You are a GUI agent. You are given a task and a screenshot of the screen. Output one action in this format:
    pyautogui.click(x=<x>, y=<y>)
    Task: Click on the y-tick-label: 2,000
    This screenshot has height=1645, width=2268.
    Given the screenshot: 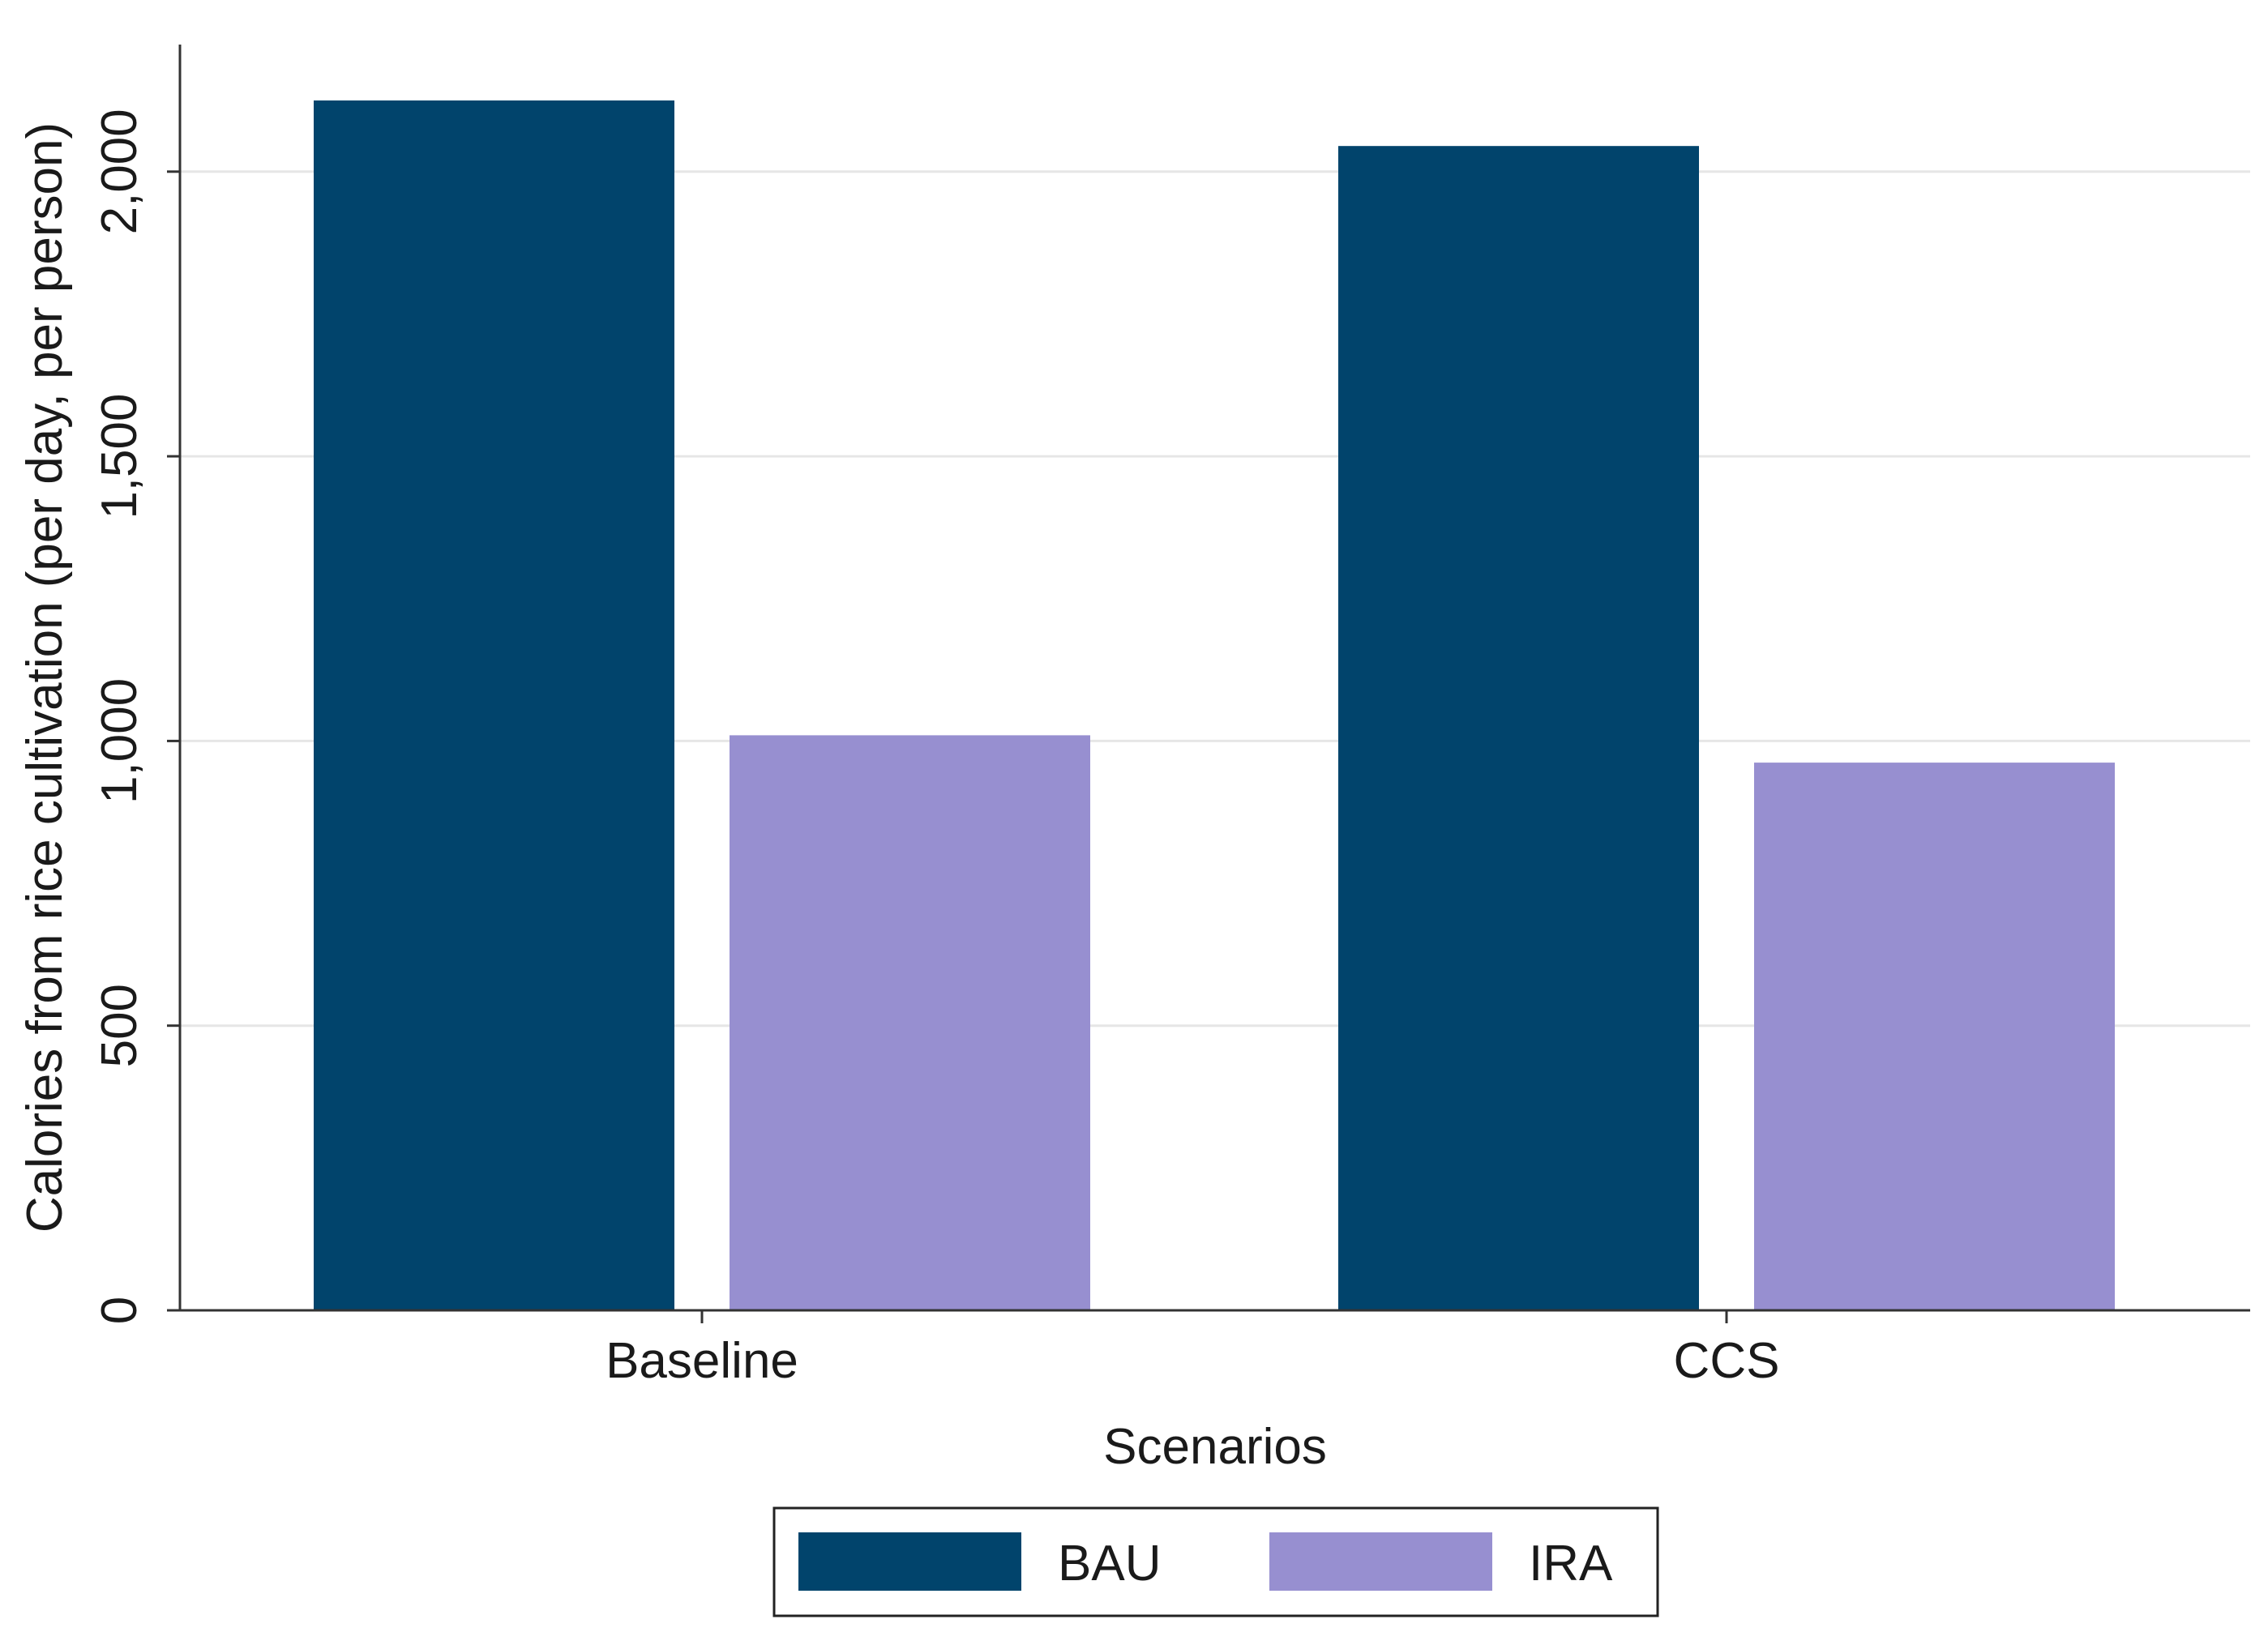 What is the action you would take?
    pyautogui.click(x=120, y=171)
    